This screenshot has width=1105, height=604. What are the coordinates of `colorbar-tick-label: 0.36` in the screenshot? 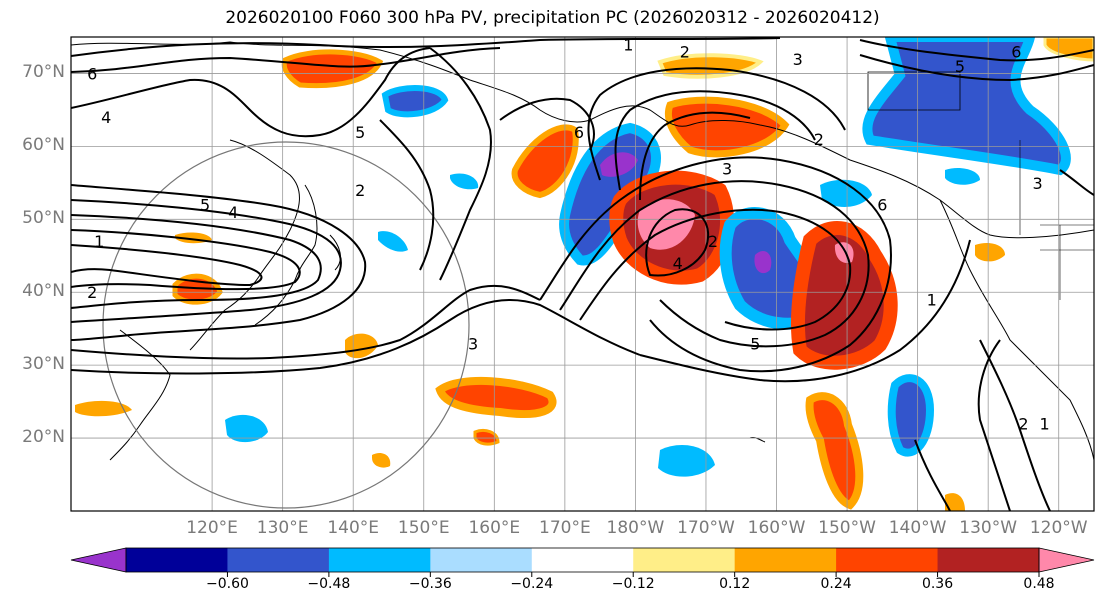 It's located at (937, 584).